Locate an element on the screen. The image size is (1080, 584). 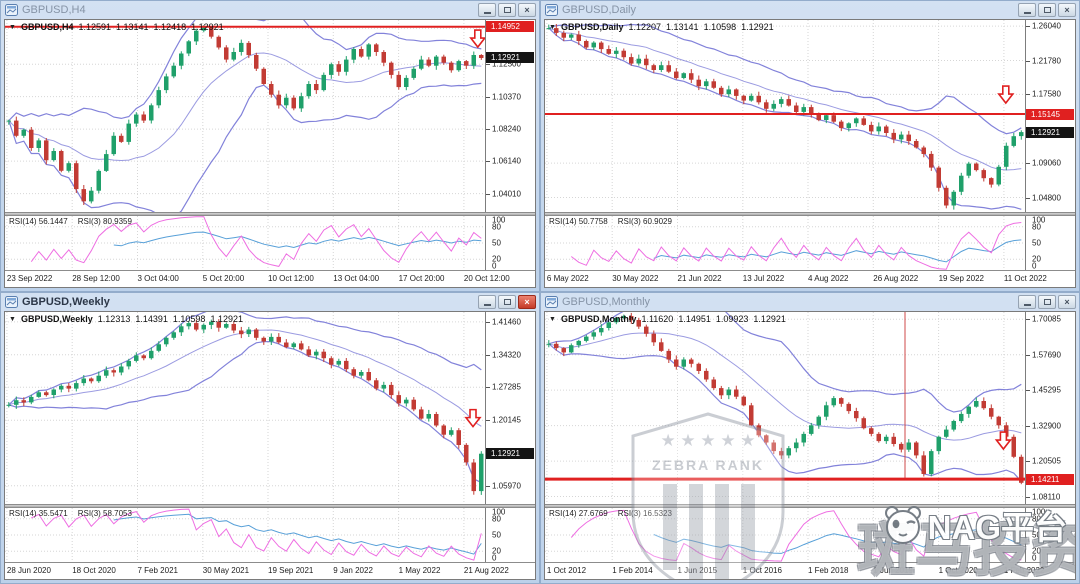
y-axis-tick-label: 1.26040 is located at coordinates (1046, 26).